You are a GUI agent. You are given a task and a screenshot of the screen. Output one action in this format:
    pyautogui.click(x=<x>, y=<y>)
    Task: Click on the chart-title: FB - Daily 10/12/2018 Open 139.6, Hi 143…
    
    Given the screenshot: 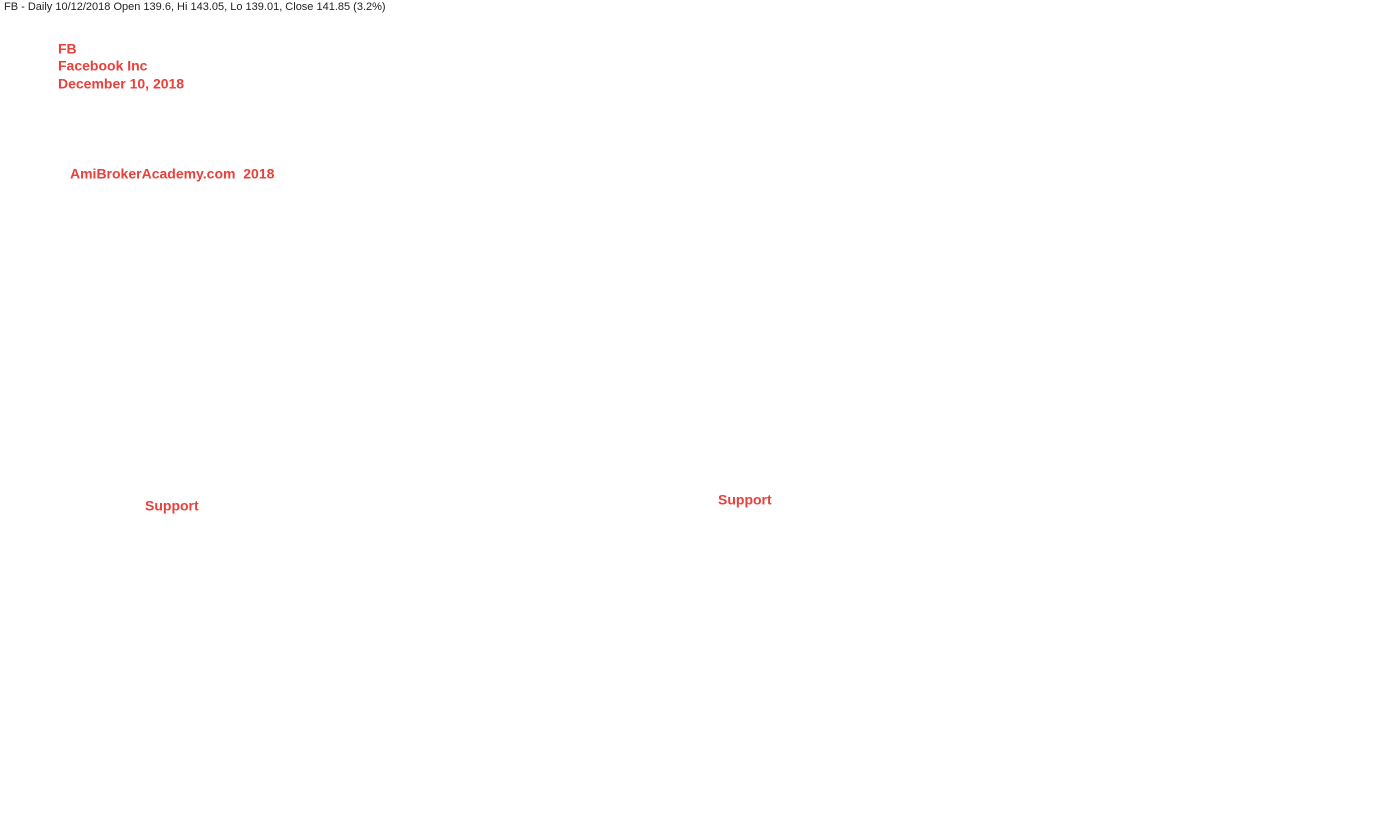 What is the action you would take?
    pyautogui.click(x=195, y=7)
    